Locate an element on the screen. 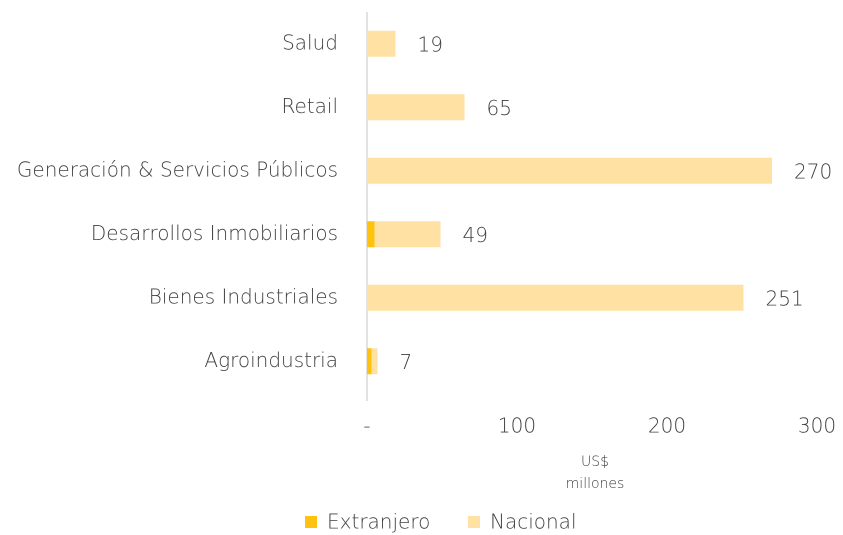 The width and height of the screenshot is (843, 535). data-label: 49 is located at coordinates (475, 235).